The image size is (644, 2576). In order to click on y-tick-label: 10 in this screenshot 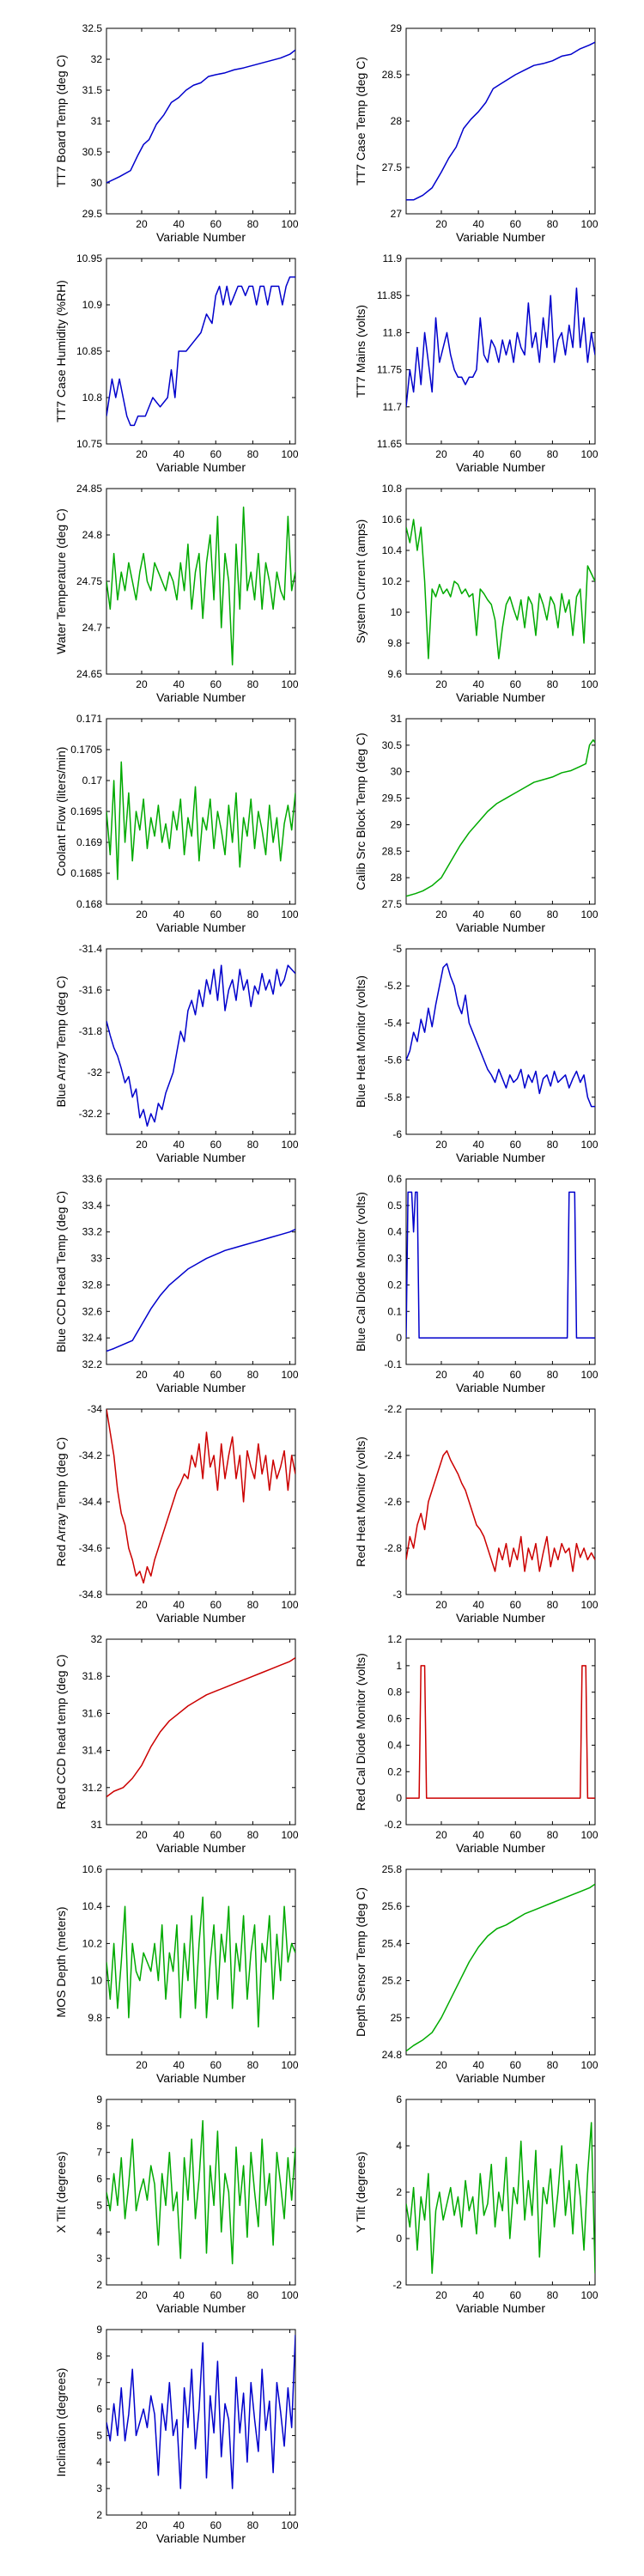, I will do `click(397, 612)`.